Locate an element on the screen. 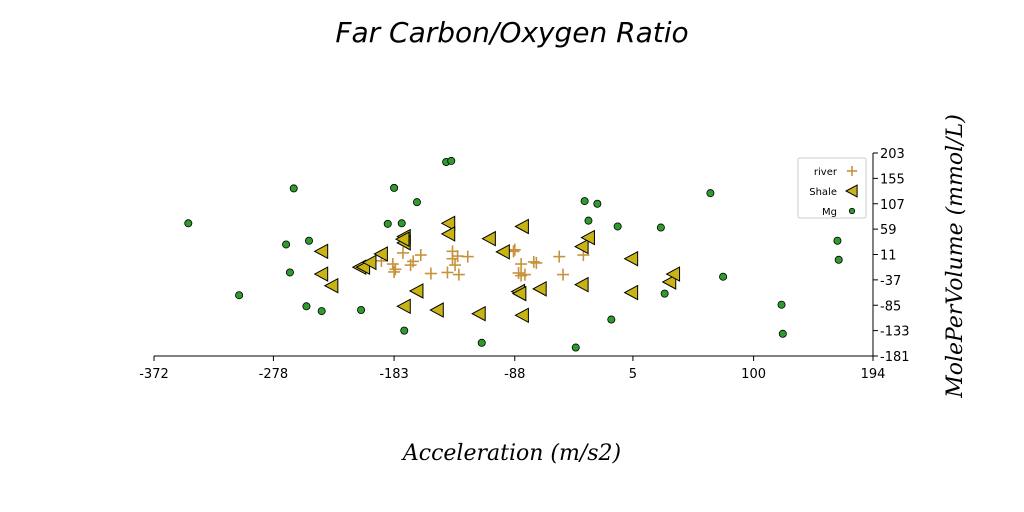 The image size is (1024, 512). x-tick-label: -88 is located at coordinates (514, 374).